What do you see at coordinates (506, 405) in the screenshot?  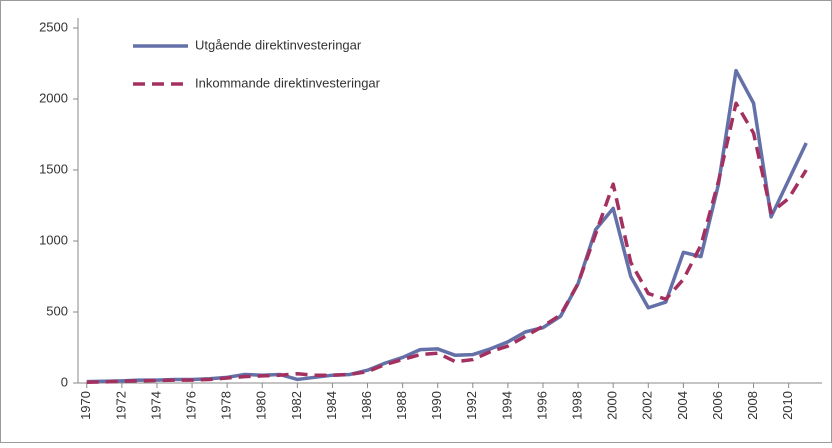 I see `x-tick-label: 1994` at bounding box center [506, 405].